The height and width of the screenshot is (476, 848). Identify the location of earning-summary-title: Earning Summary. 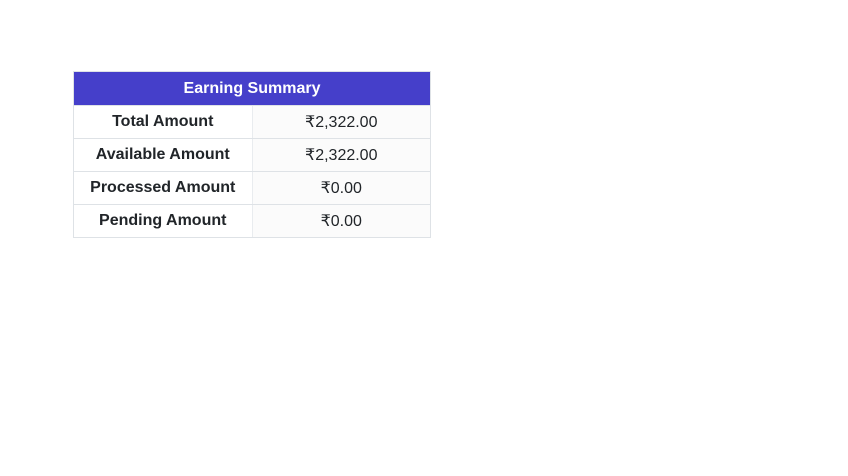
(252, 88).